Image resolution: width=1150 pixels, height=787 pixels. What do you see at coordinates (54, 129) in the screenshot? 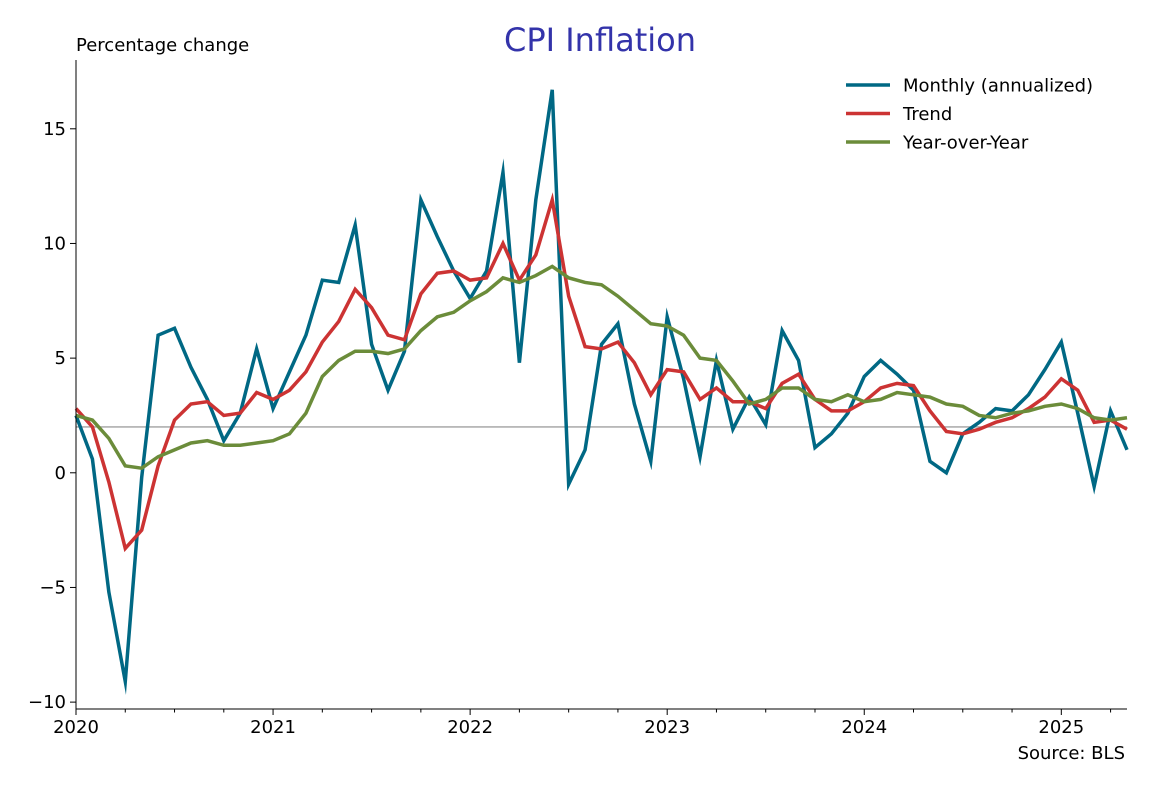
I see `y-tick-label: 15` at bounding box center [54, 129].